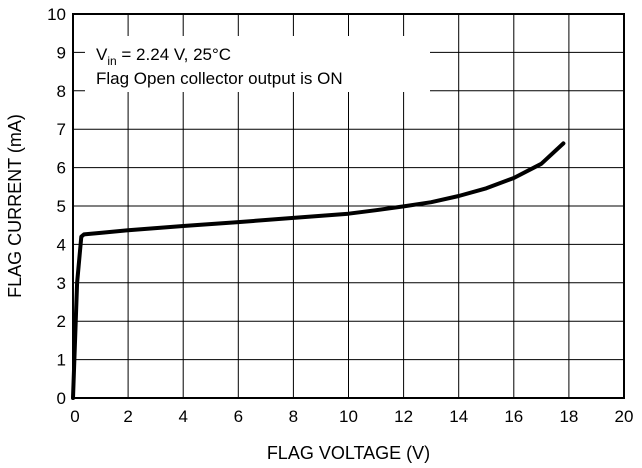 Image resolution: width=642 pixels, height=468 pixels. Describe the element at coordinates (61, 168) in the screenshot. I see `y-tick-label: 6` at that location.